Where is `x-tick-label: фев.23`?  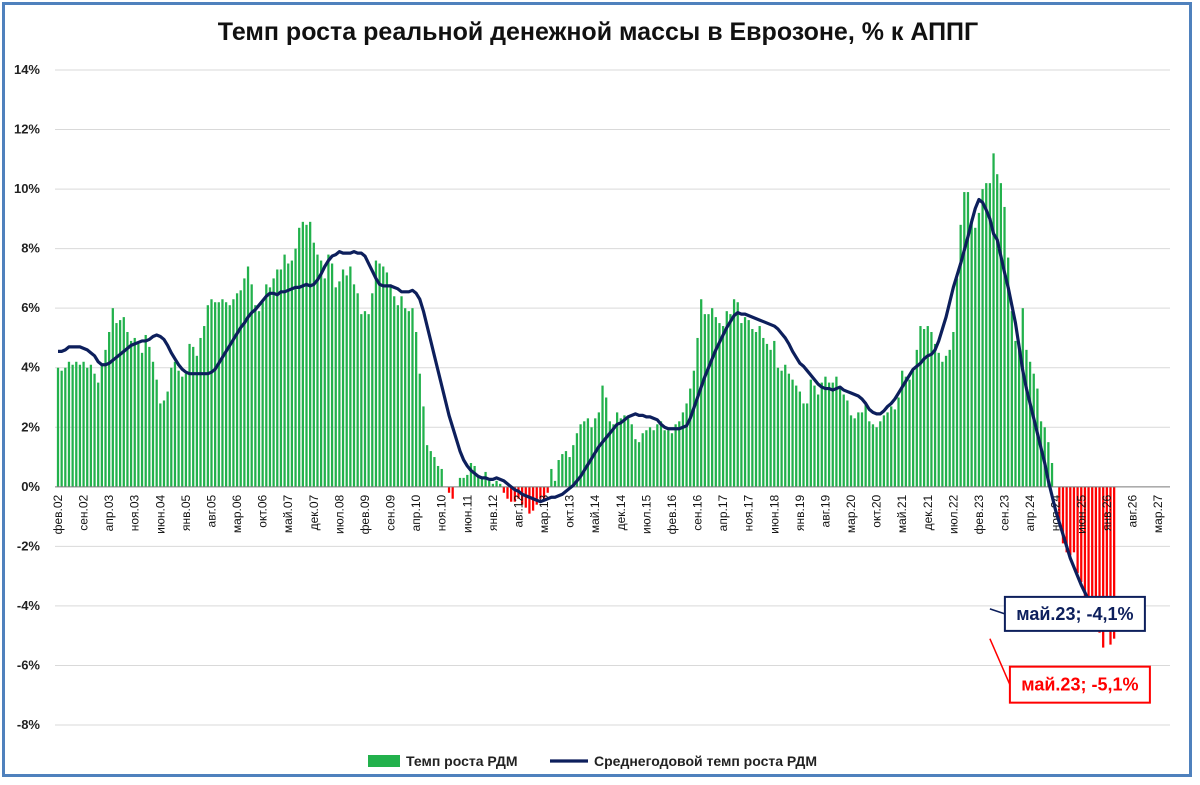 x-tick-label: фев.23 is located at coordinates (979, 514).